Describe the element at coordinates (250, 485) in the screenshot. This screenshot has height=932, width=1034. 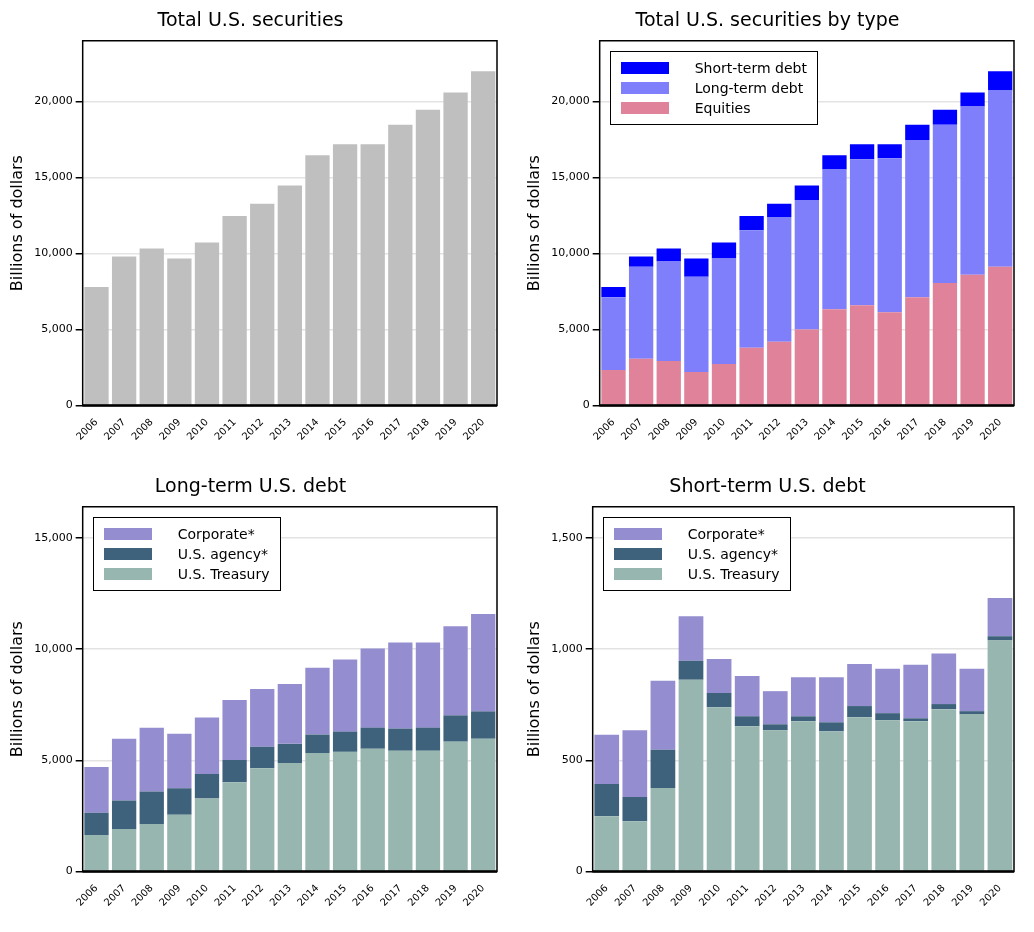
I see `chart-title: Long-term U.S. debt` at that location.